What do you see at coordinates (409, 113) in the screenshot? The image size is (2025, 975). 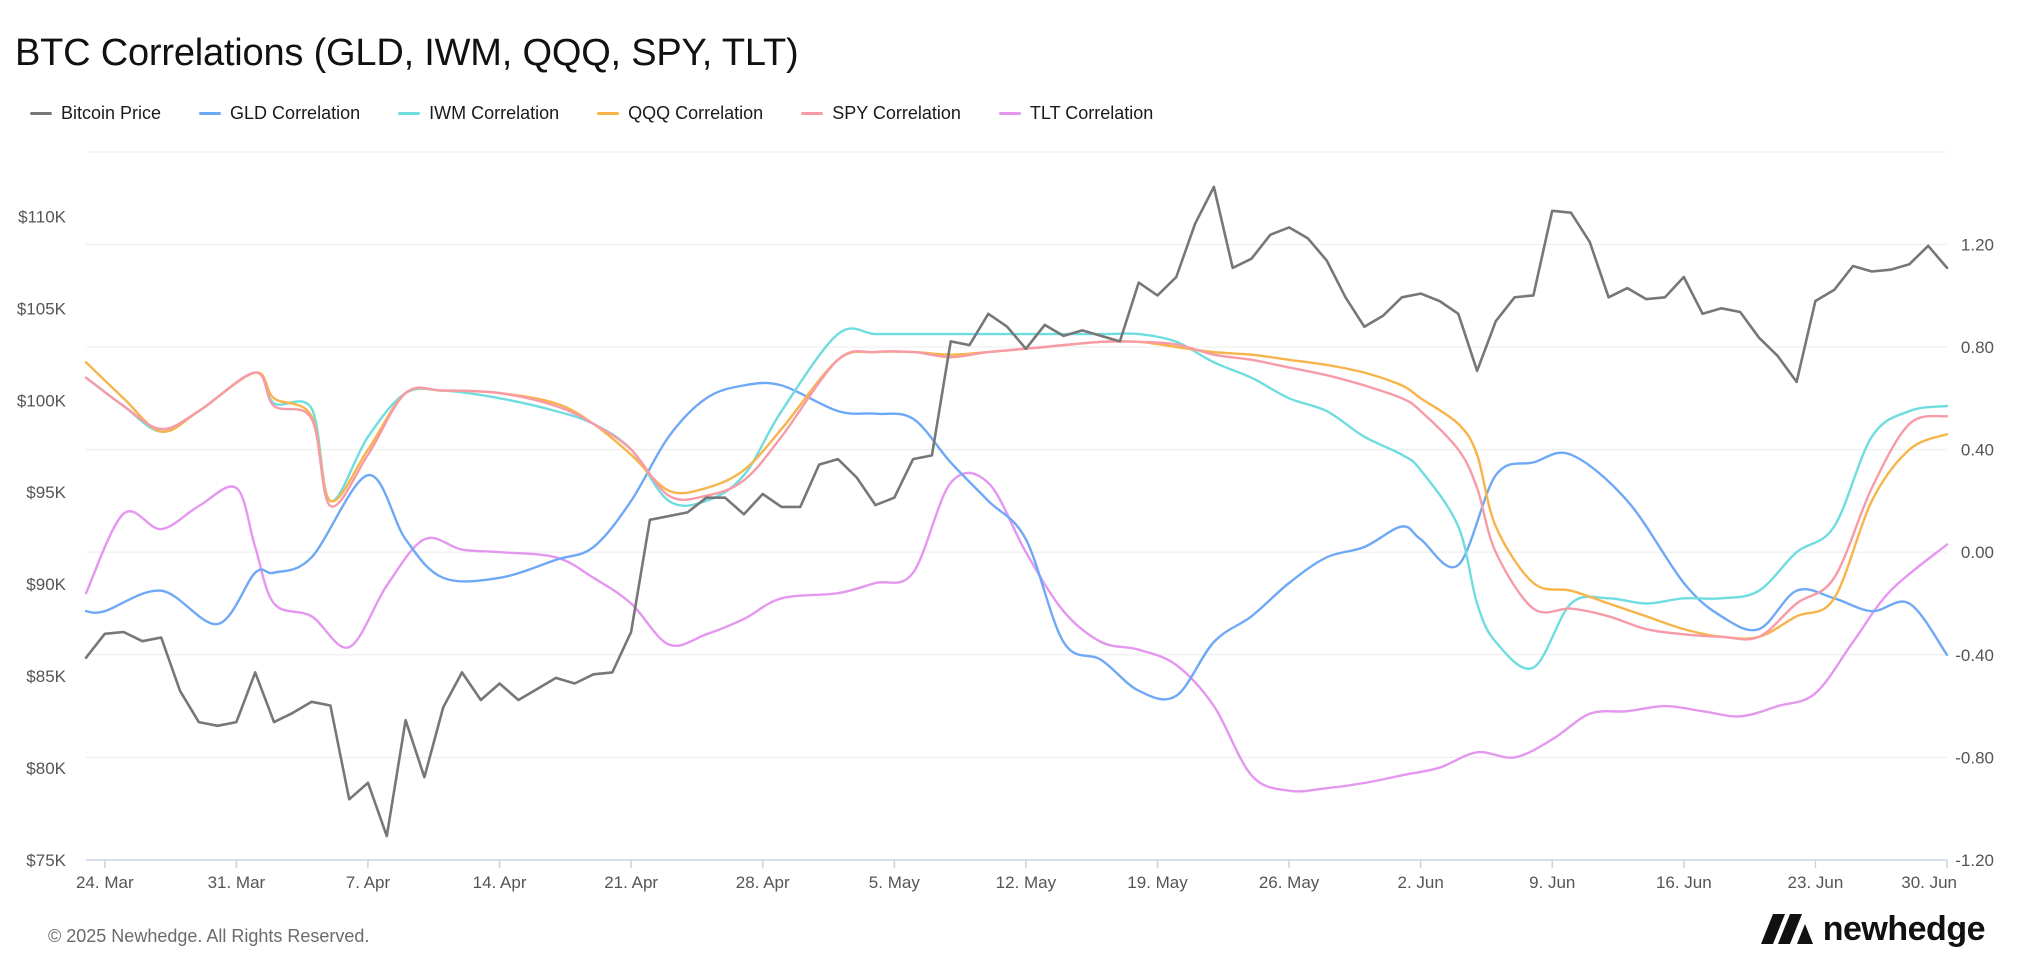 I see `legend-swatch-iwm-correlation` at bounding box center [409, 113].